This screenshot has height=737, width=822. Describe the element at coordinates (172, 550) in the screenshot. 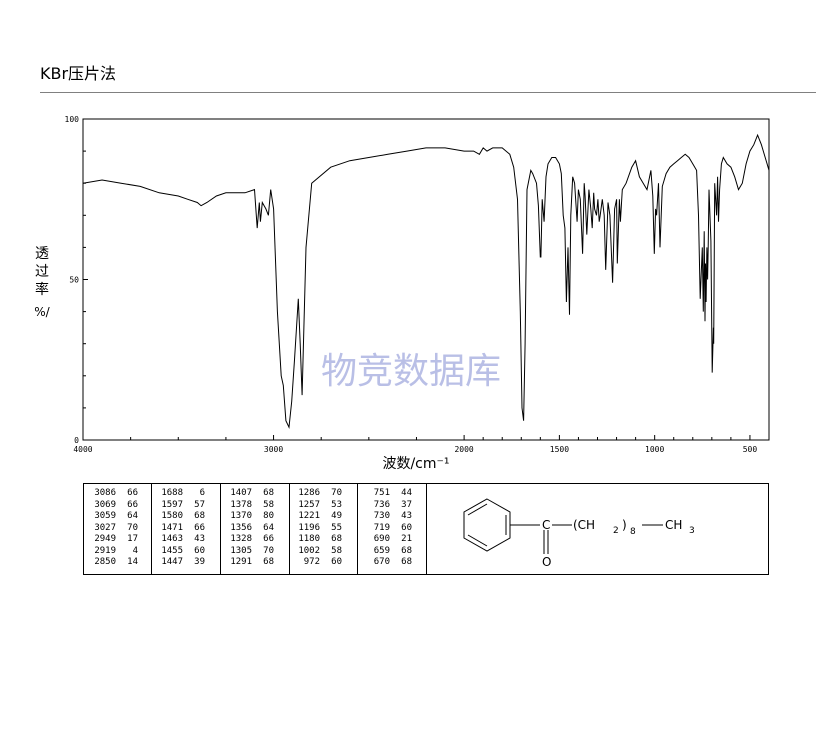

I see `peak-wavenumber: 1455` at that location.